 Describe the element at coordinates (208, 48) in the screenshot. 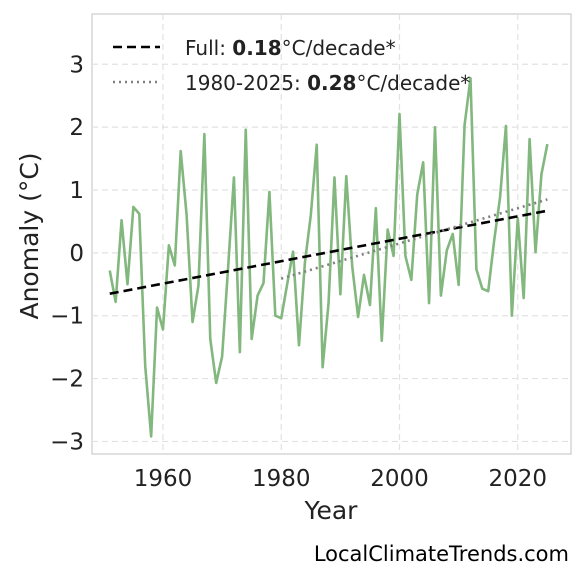

I see `legend-full-prefix: Full:` at that location.